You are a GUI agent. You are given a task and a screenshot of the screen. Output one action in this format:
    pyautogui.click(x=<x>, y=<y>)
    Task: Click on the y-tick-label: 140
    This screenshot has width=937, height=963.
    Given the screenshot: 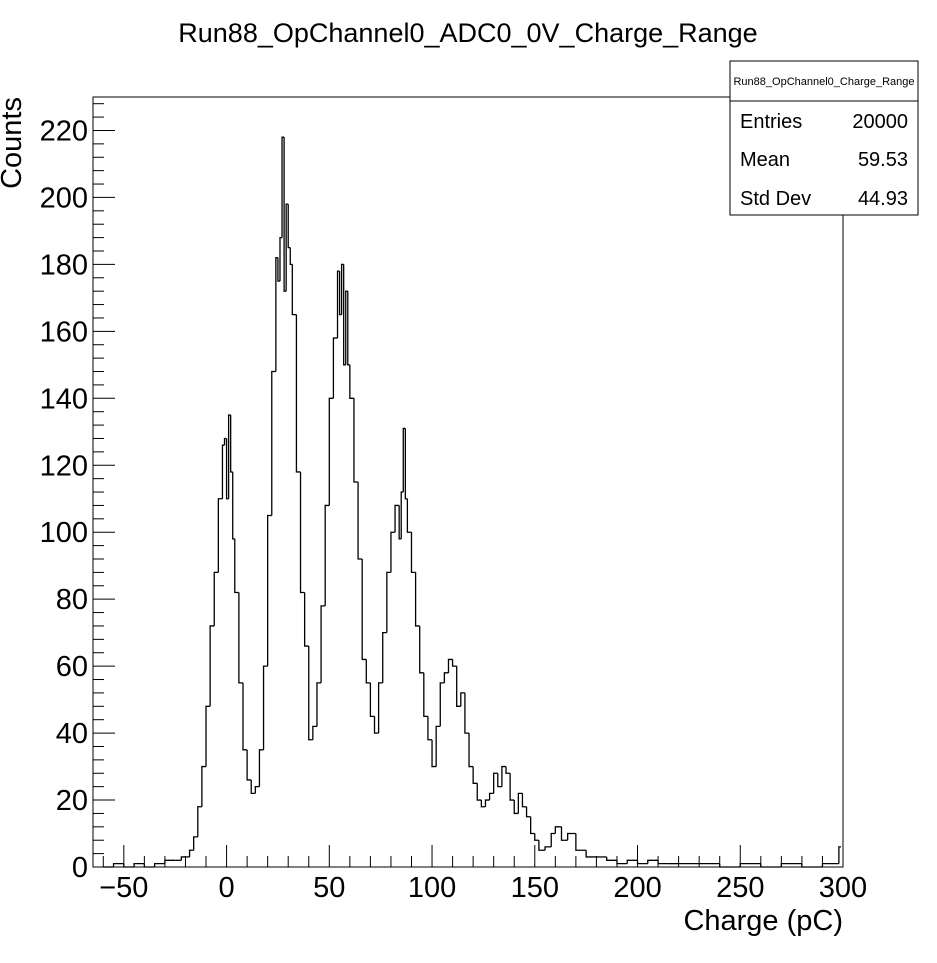 What is the action you would take?
    pyautogui.click(x=64, y=399)
    